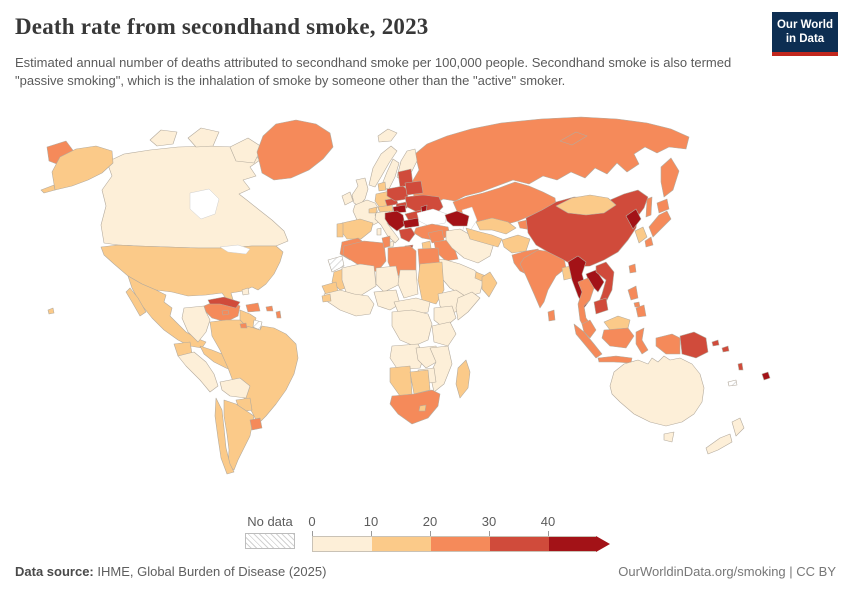  Describe the element at coordinates (395, 221) in the screenshot. I see `country-balkans` at that location.